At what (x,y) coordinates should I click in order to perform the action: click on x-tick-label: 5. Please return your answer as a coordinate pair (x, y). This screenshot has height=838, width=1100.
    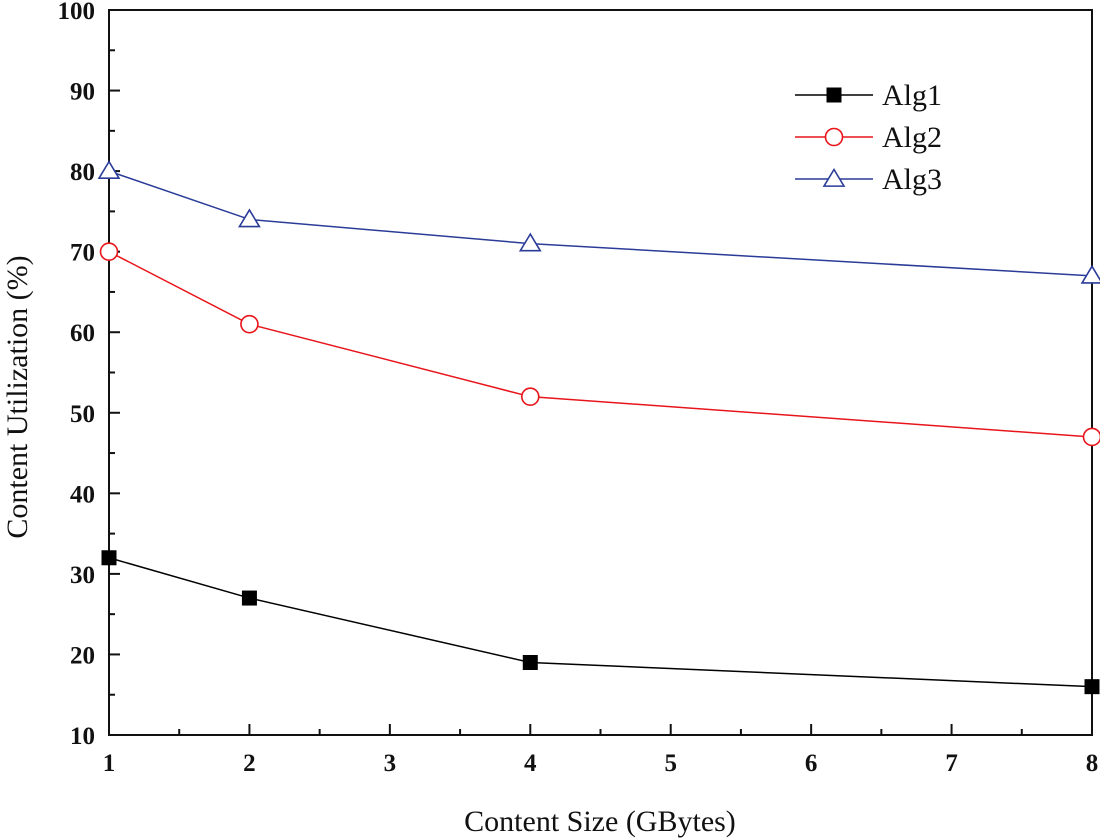
    Looking at the image, I should click on (670, 763).